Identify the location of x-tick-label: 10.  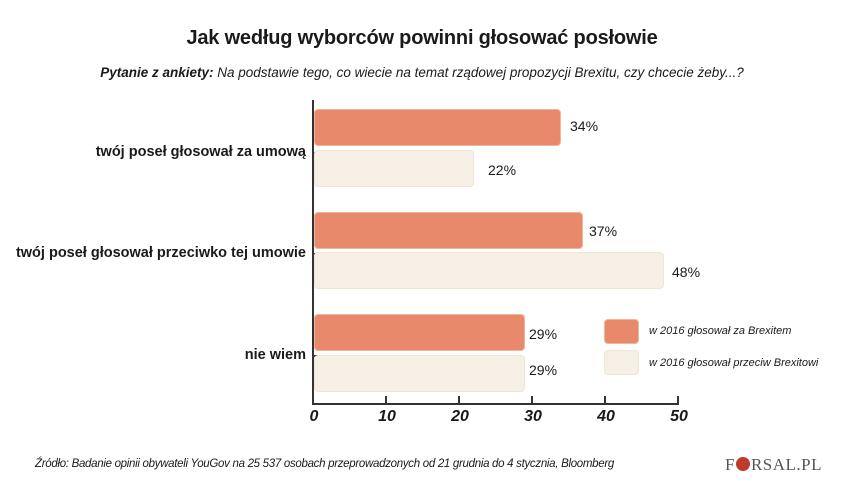
(387, 416).